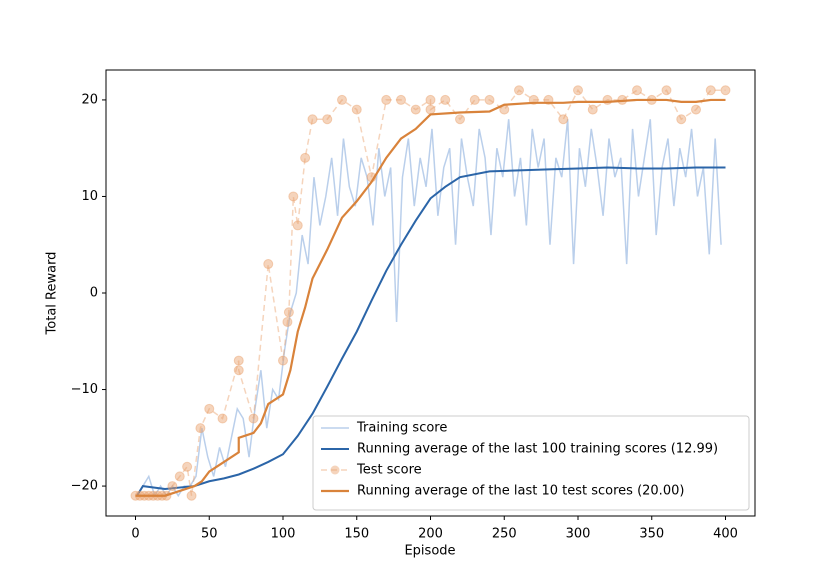 This screenshot has height=580, width=840. I want to click on legend-label: Training score, so click(401, 428).